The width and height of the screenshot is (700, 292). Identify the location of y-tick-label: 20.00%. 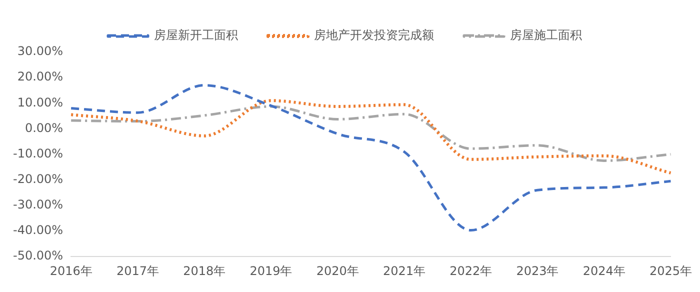
(40, 77).